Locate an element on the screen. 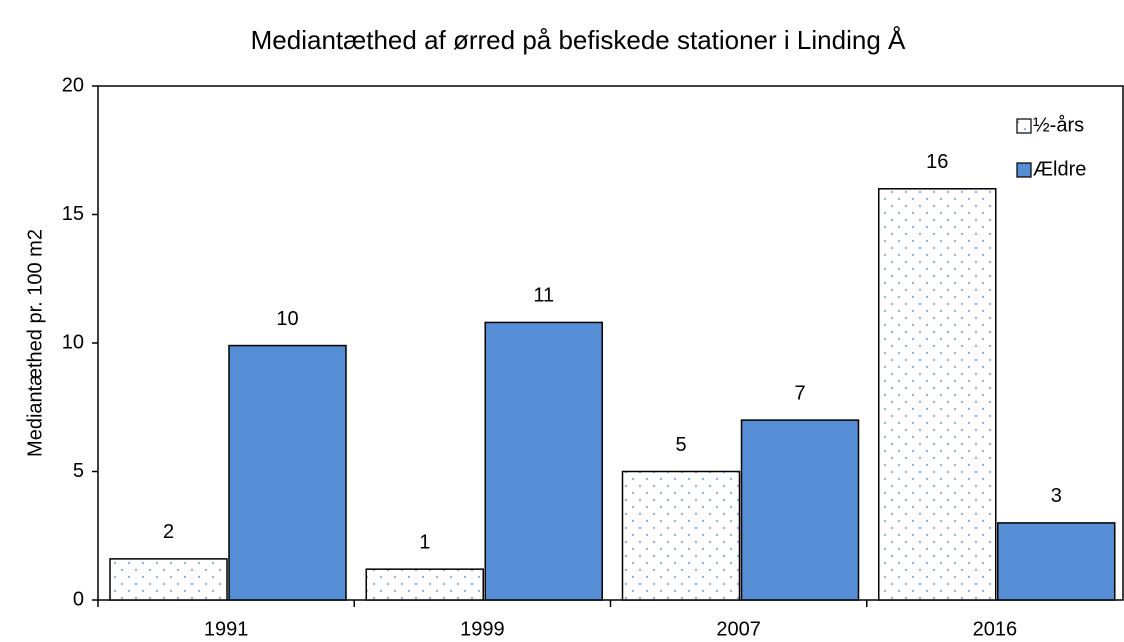 The height and width of the screenshot is (642, 1124). value-label: 5 is located at coordinates (680, 445).